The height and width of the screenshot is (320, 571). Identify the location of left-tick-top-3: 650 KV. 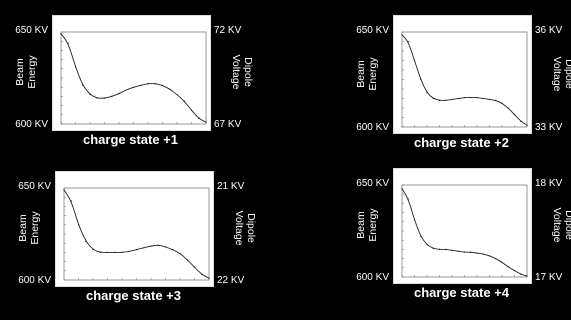
(34, 186).